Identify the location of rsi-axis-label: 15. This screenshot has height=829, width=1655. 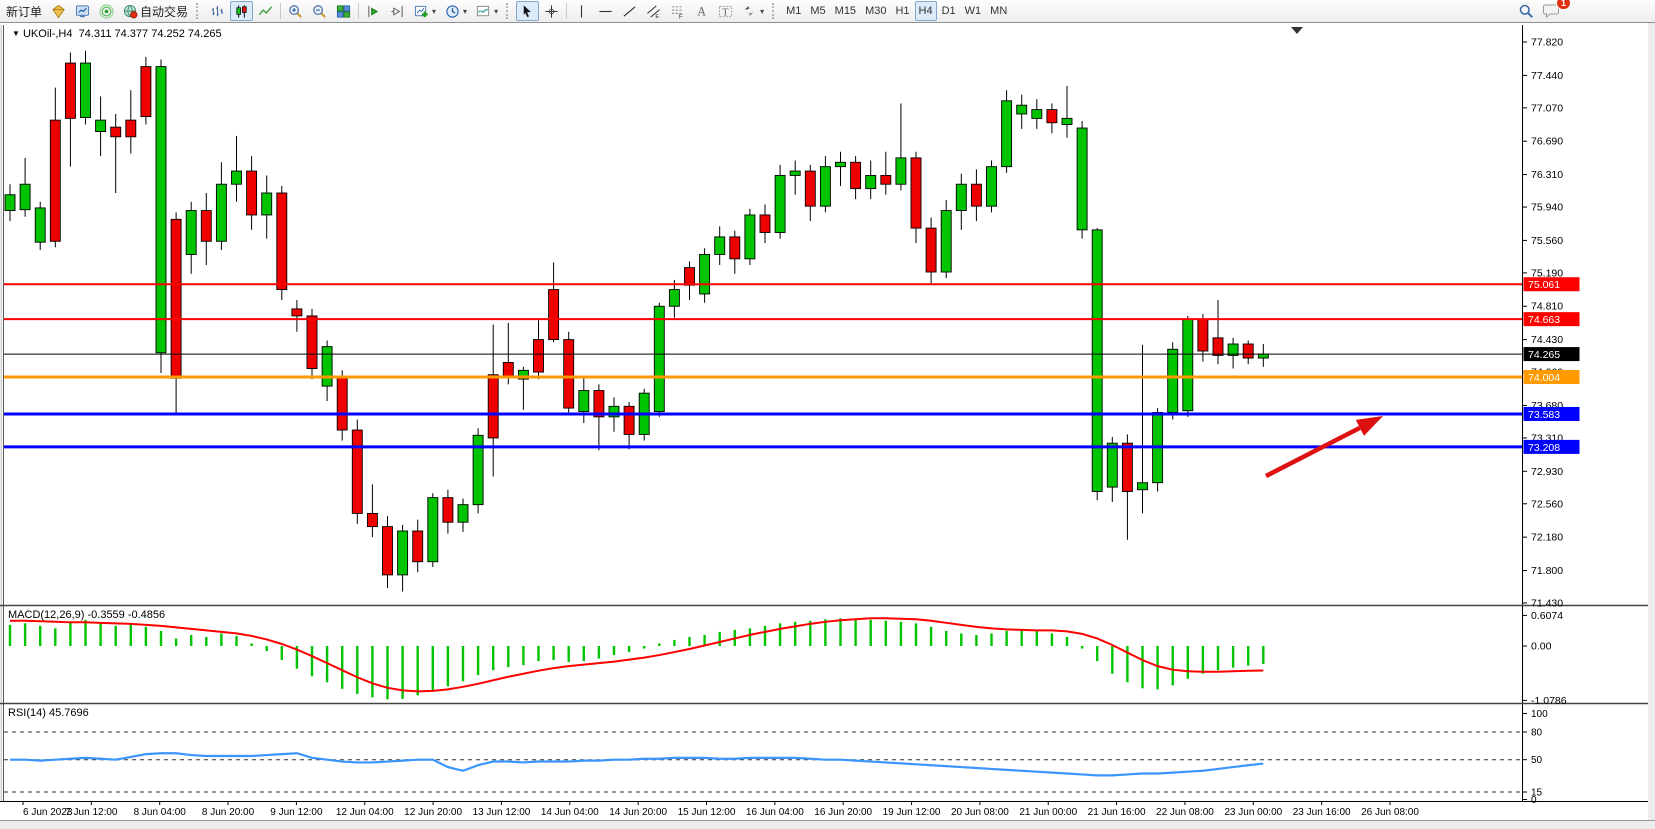
(1537, 792).